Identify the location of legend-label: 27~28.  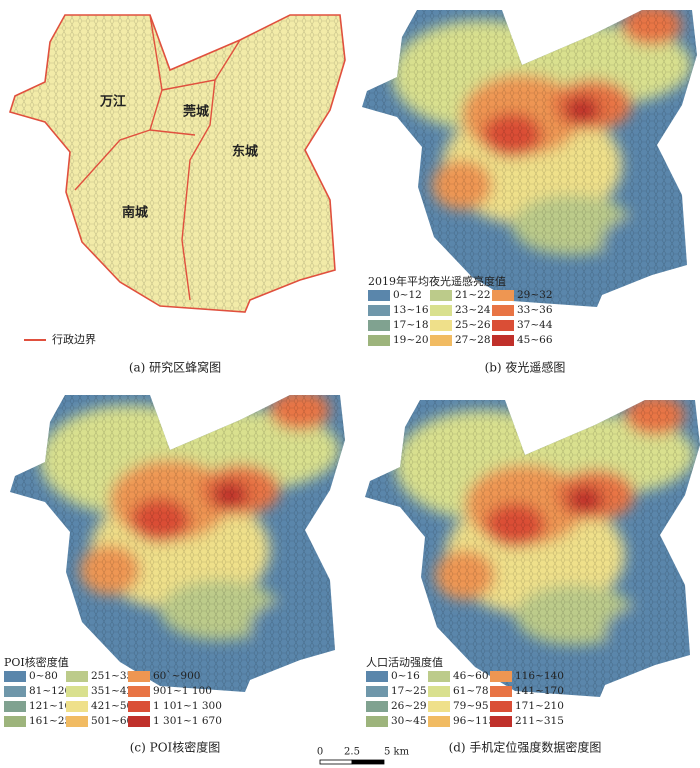
(473, 340).